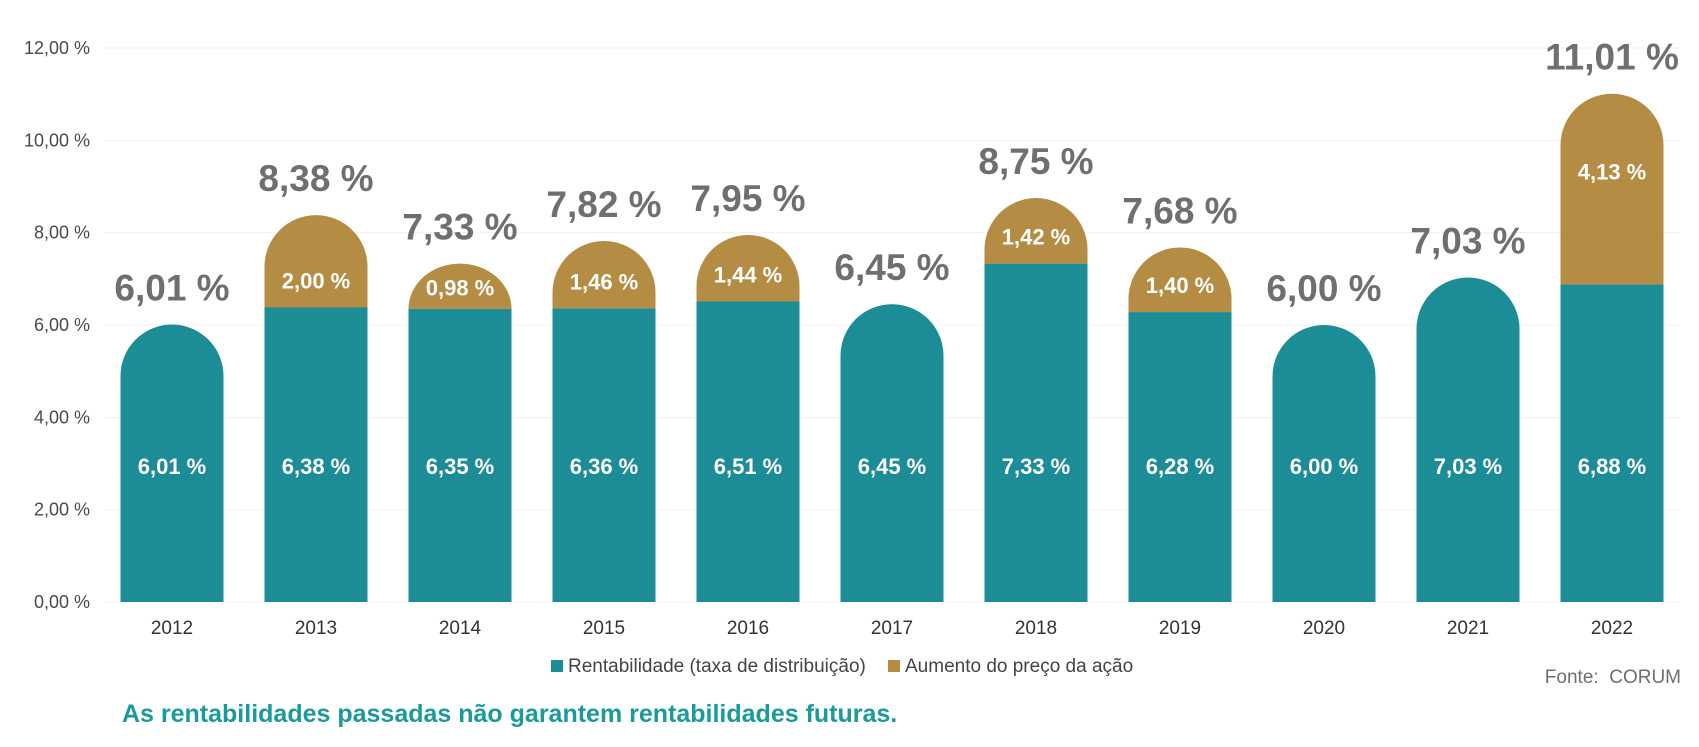 This screenshot has width=1699, height=747. What do you see at coordinates (717, 666) in the screenshot?
I see `legend-item-rentabilidade: Rentabilidade (taxa de distribuição)` at bounding box center [717, 666].